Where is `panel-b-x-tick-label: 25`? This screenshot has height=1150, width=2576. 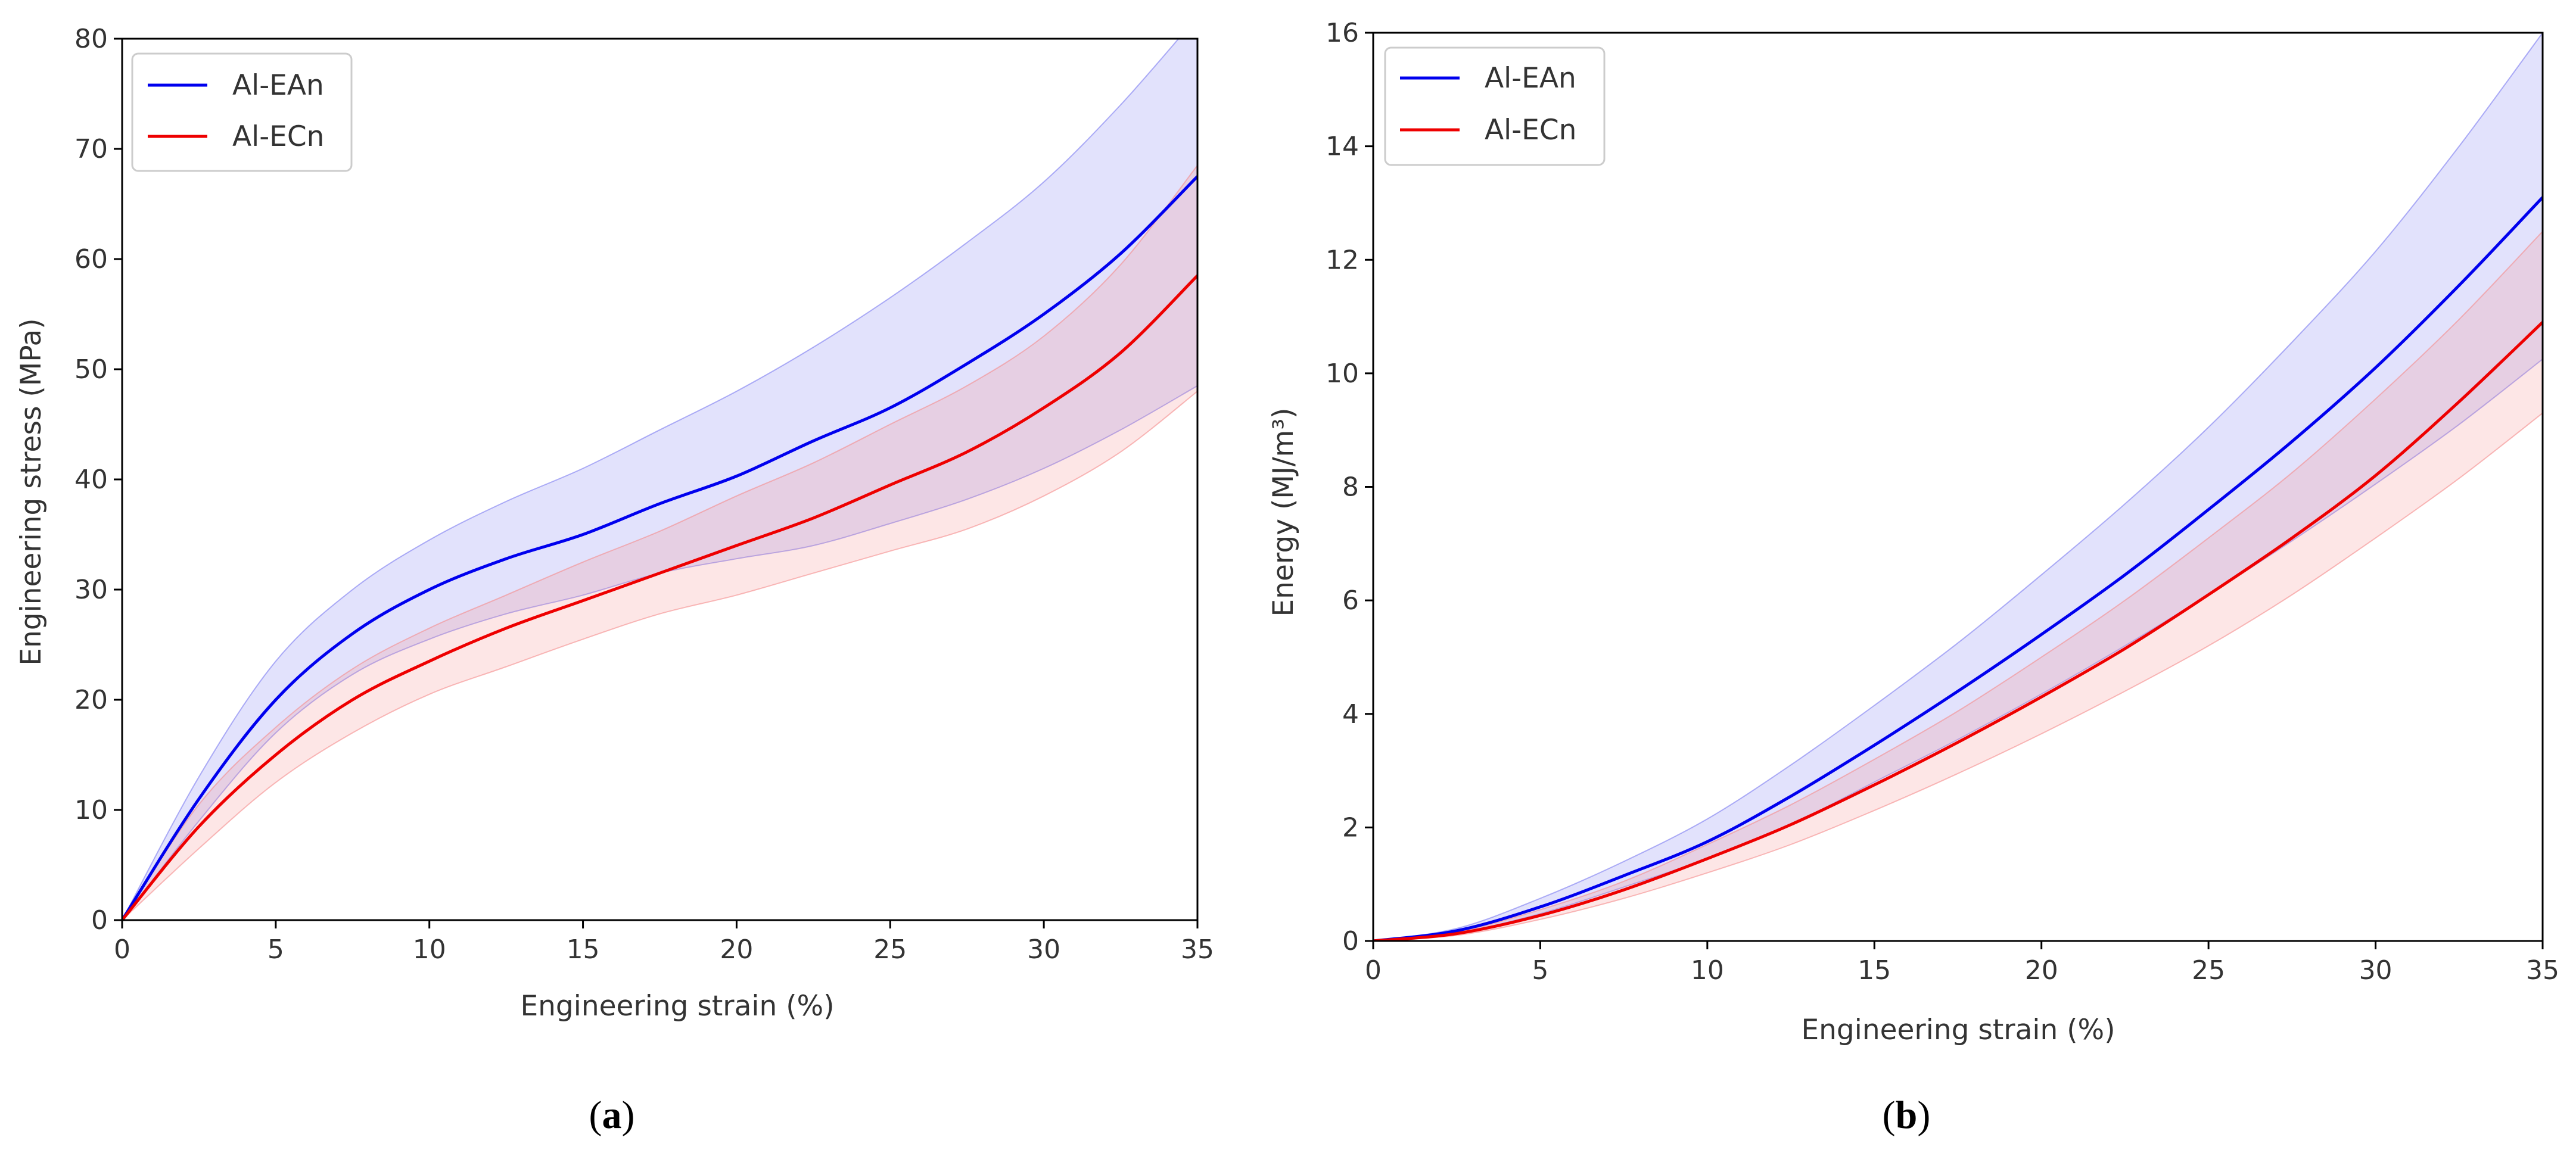 panel-b-x-tick-label: 25 is located at coordinates (2208, 970).